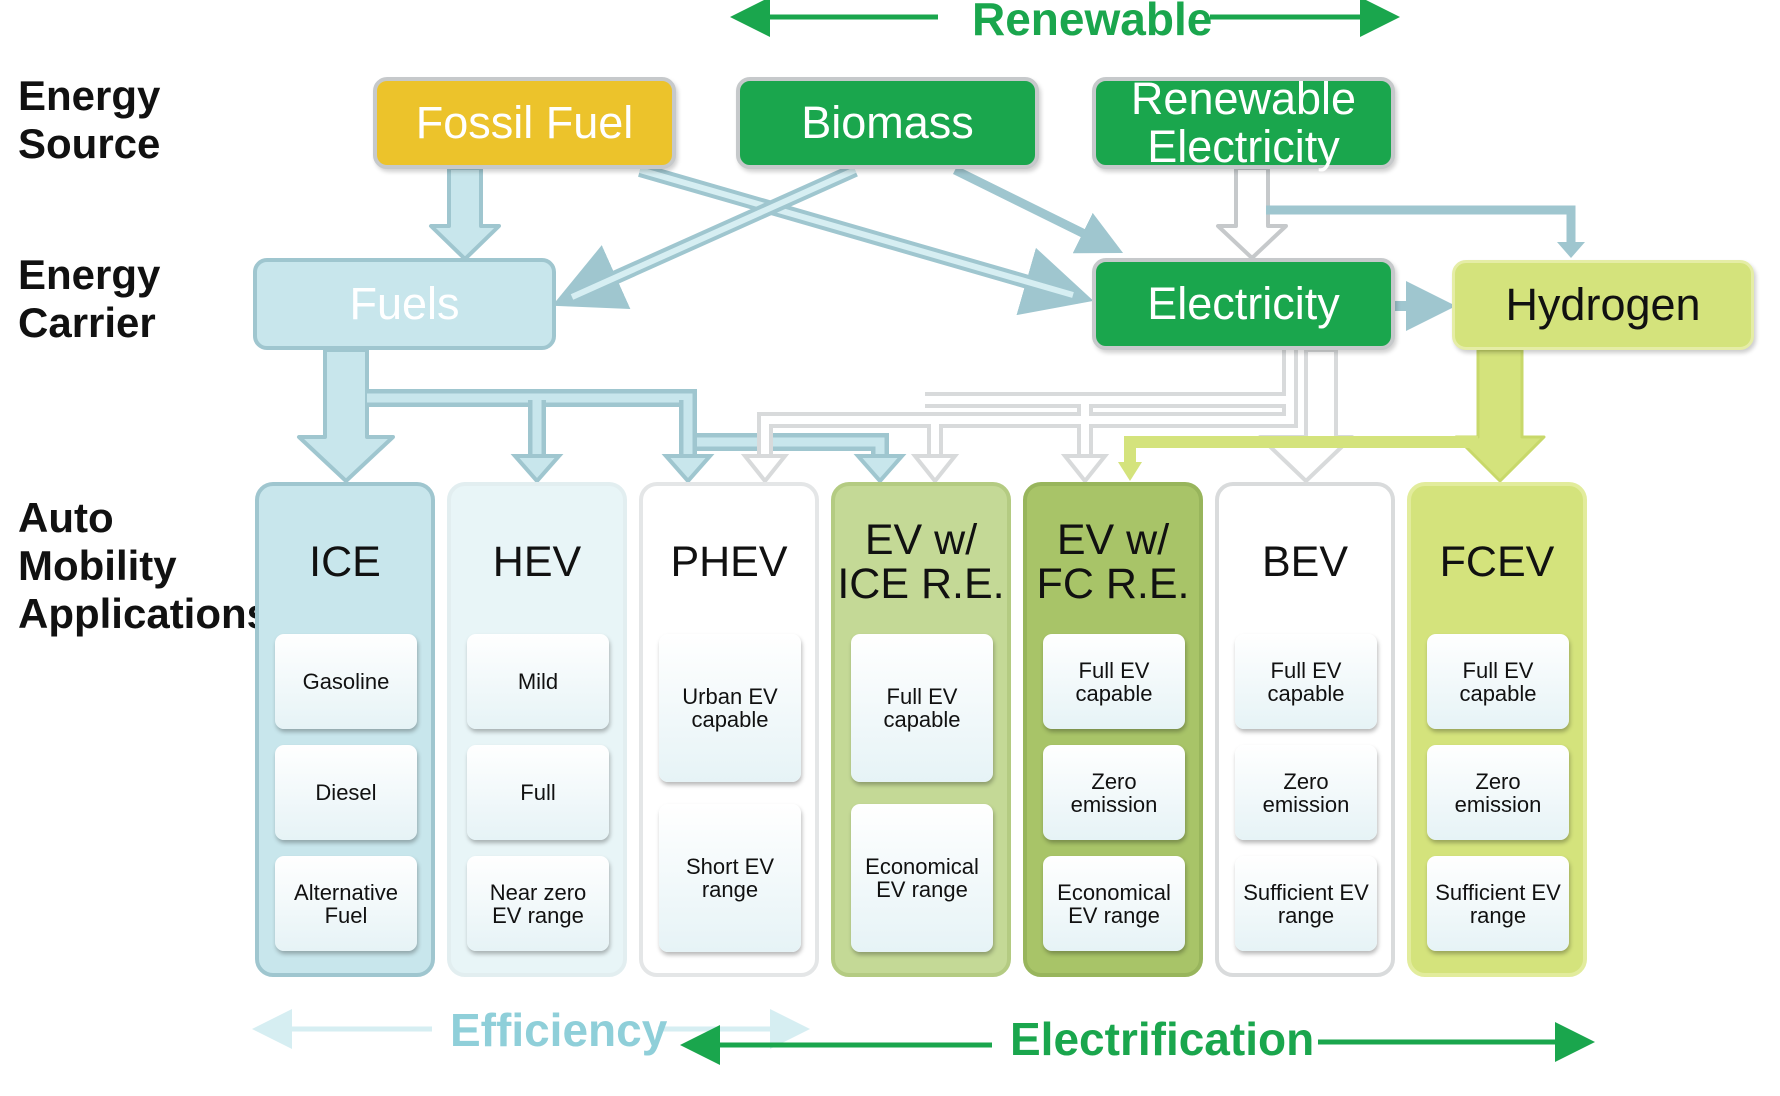  I want to click on application-ev-ice-re-item-full-ev: Full EV capable, so click(922, 708).